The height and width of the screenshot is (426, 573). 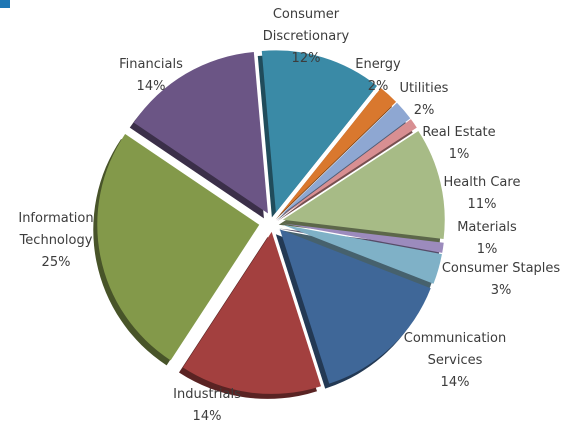 What do you see at coordinates (501, 290) in the screenshot?
I see `slice-label-value: 3%` at bounding box center [501, 290].